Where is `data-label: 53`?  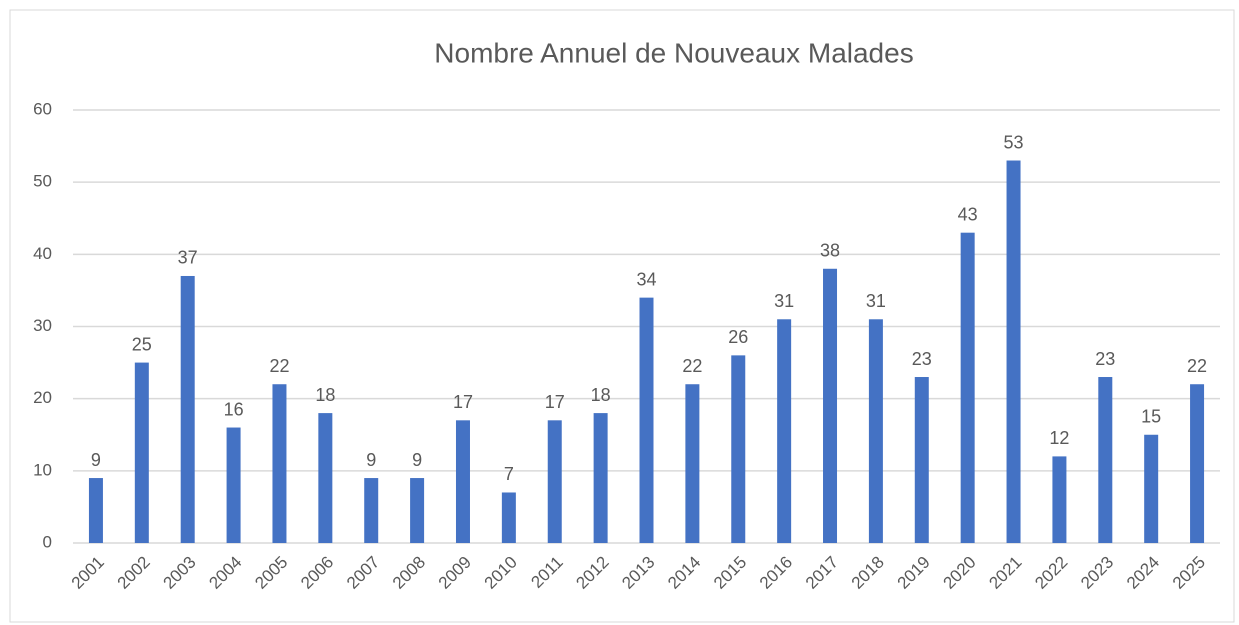 data-label: 53 is located at coordinates (1014, 142).